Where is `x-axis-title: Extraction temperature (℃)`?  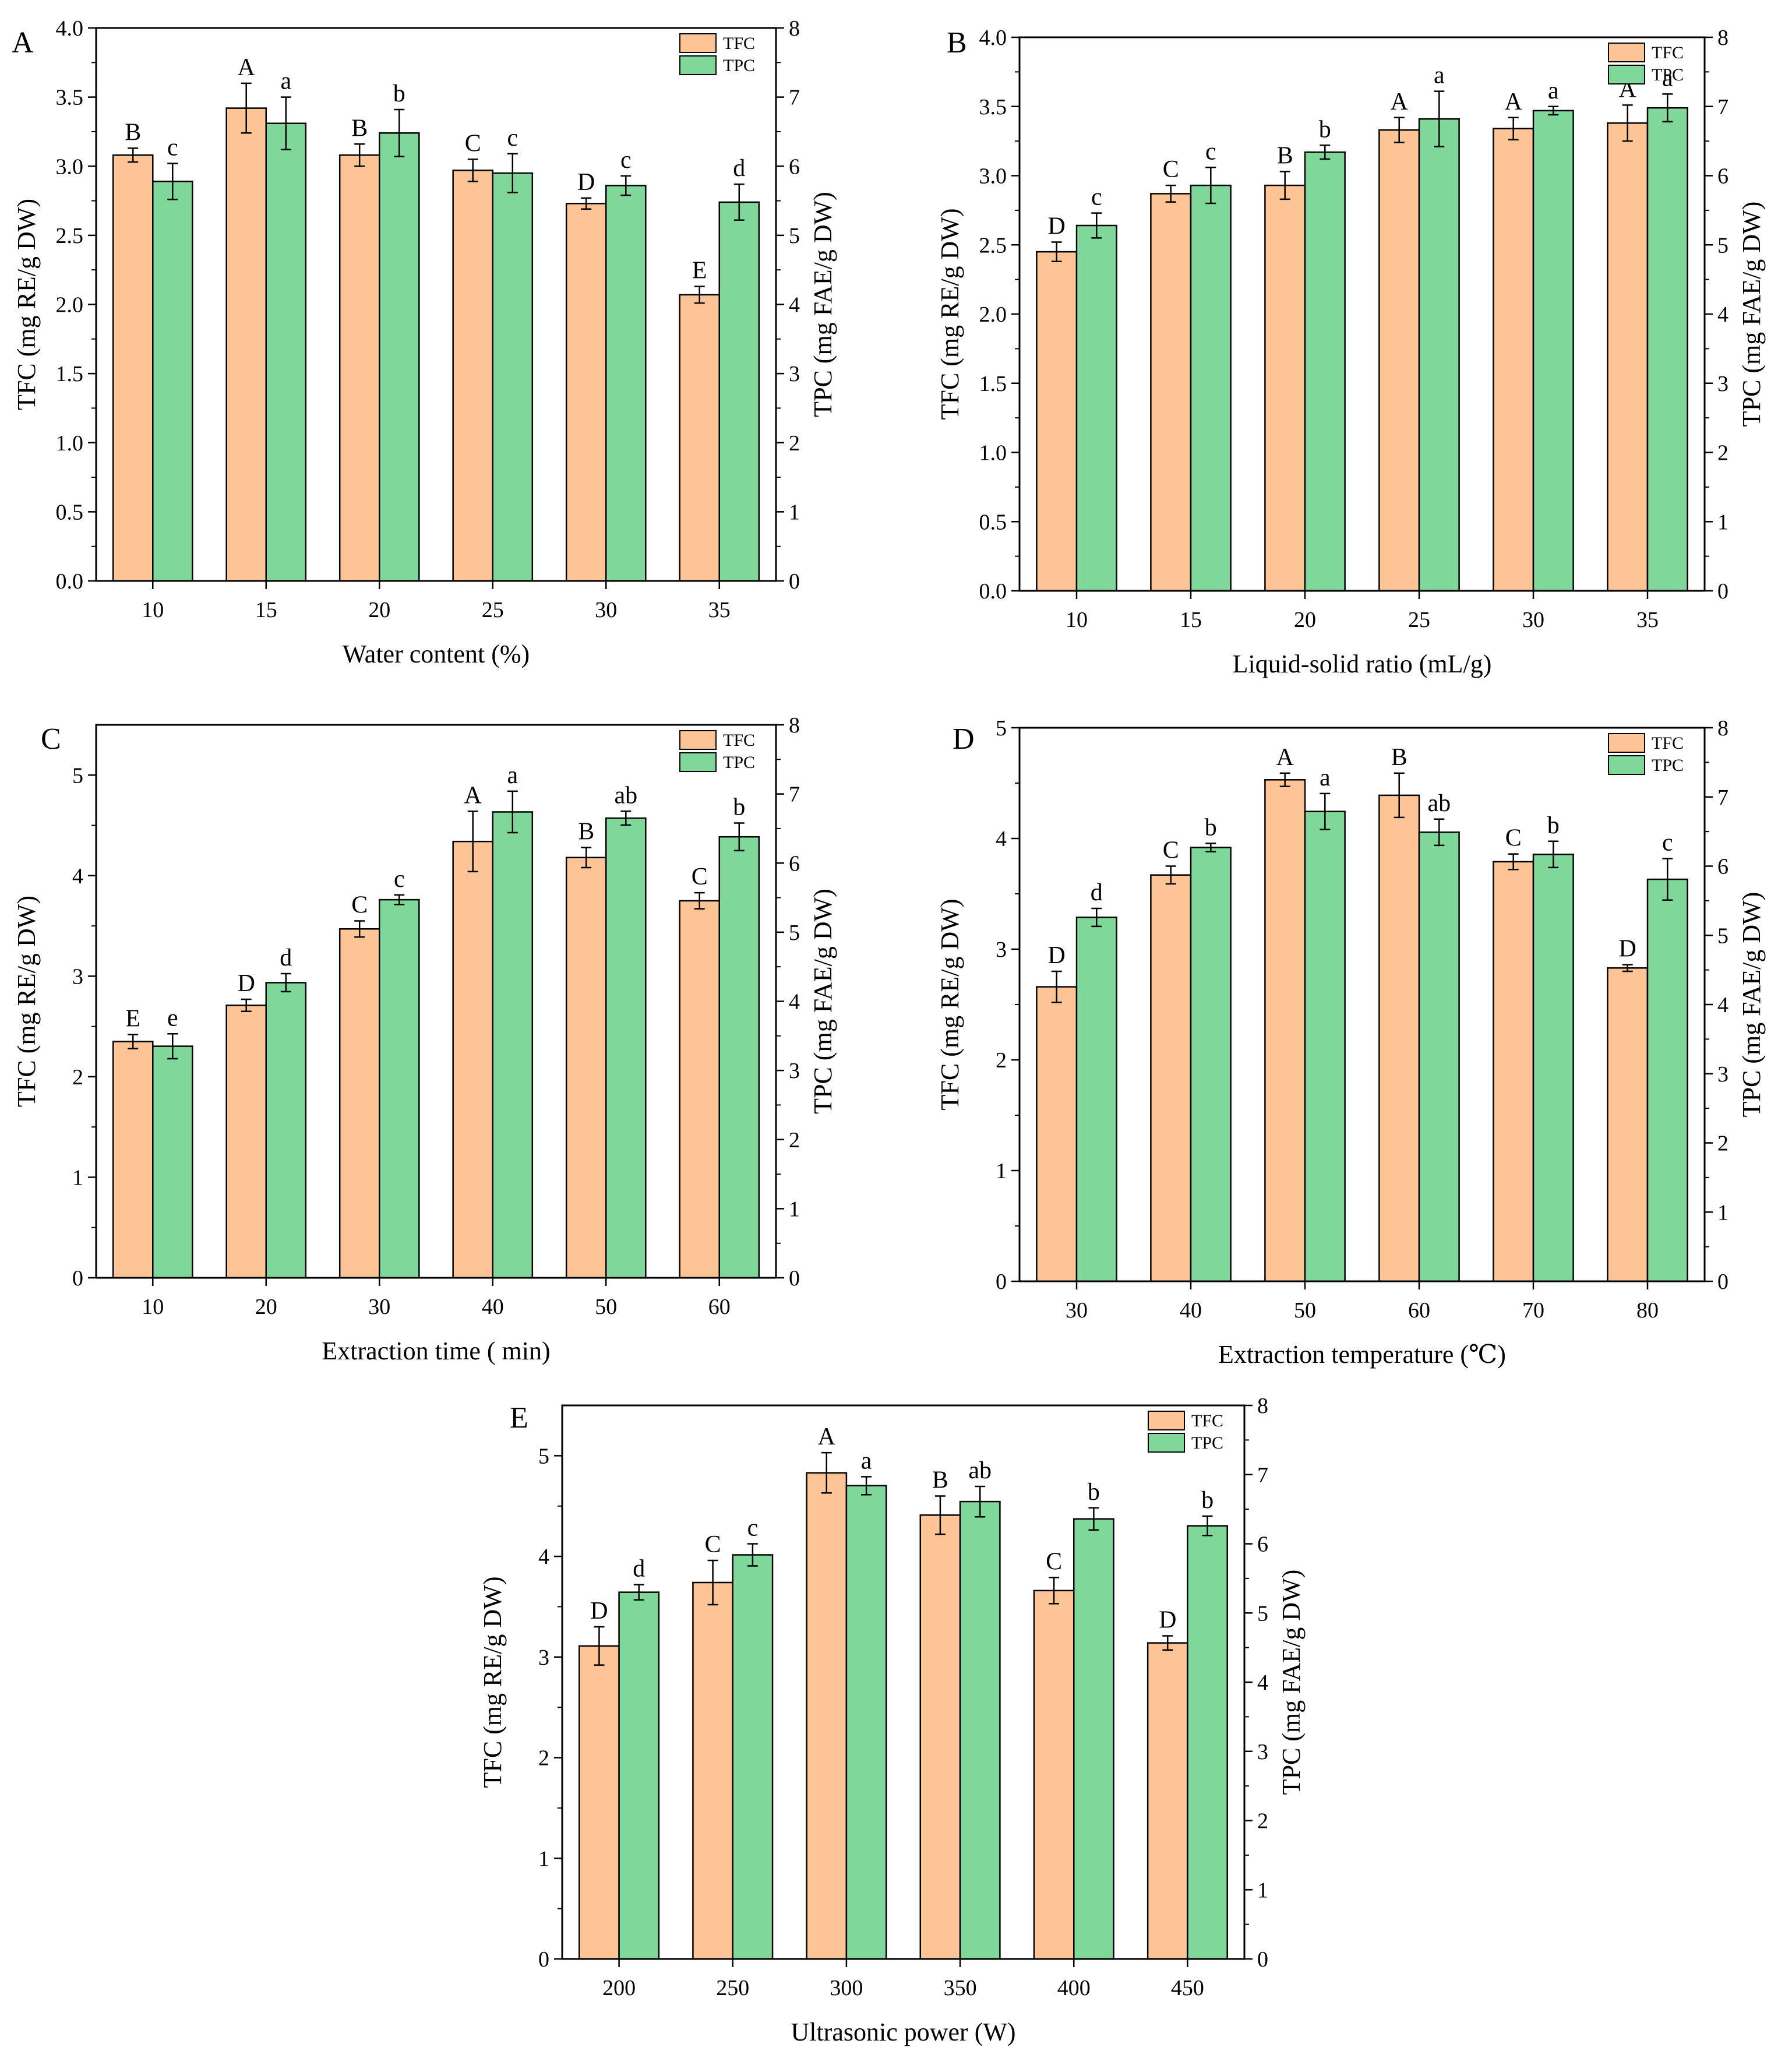
x-axis-title: Extraction temperature (℃) is located at coordinates (1362, 1355).